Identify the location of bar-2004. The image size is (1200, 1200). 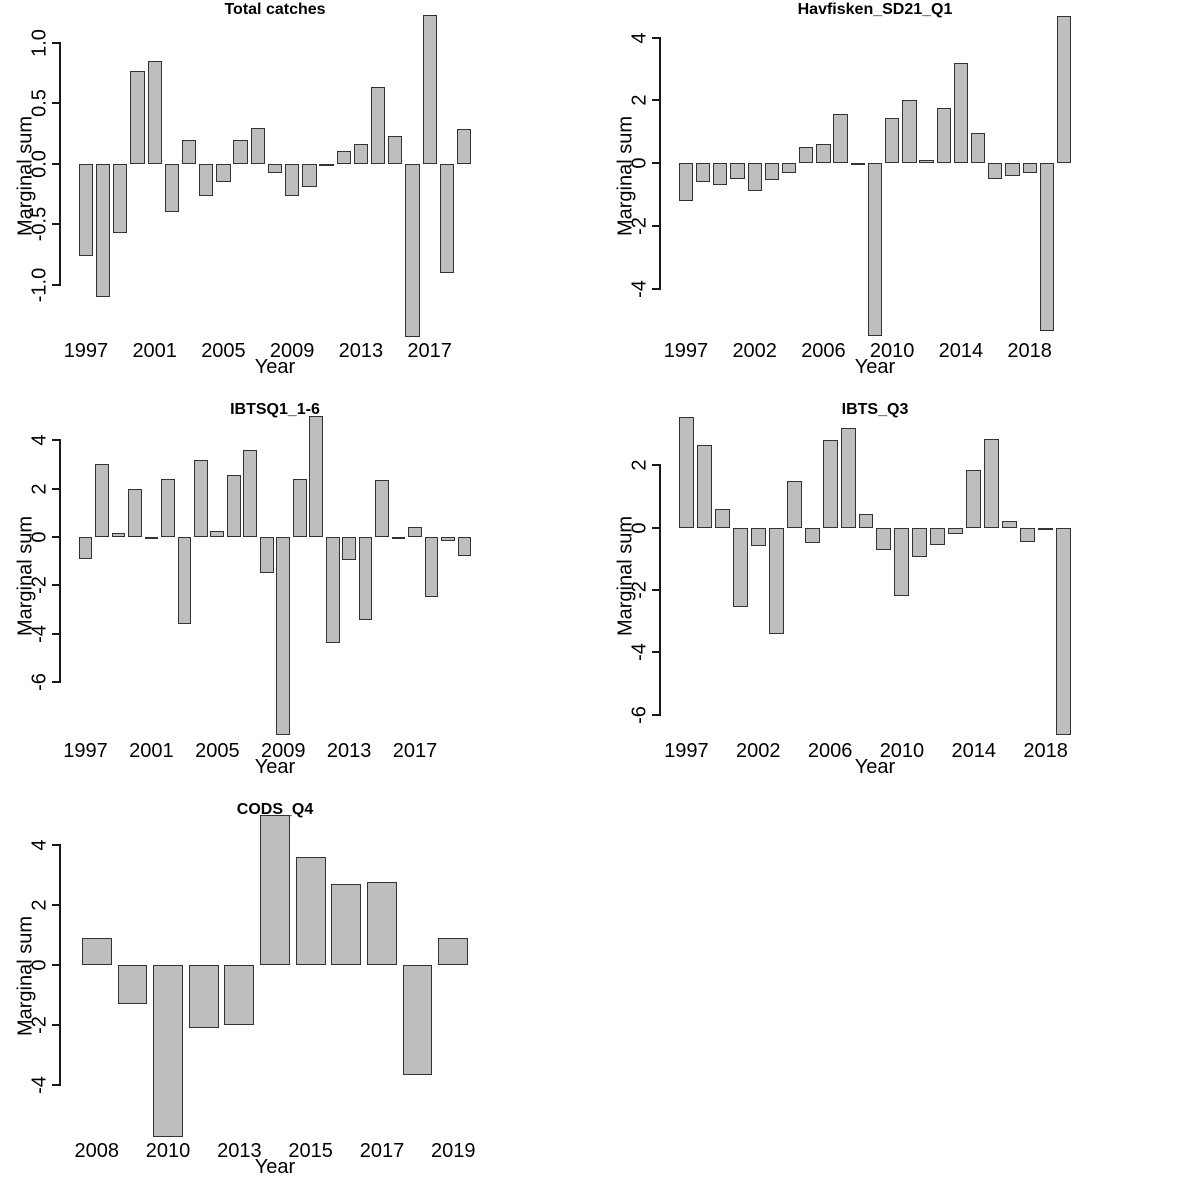
(206, 180).